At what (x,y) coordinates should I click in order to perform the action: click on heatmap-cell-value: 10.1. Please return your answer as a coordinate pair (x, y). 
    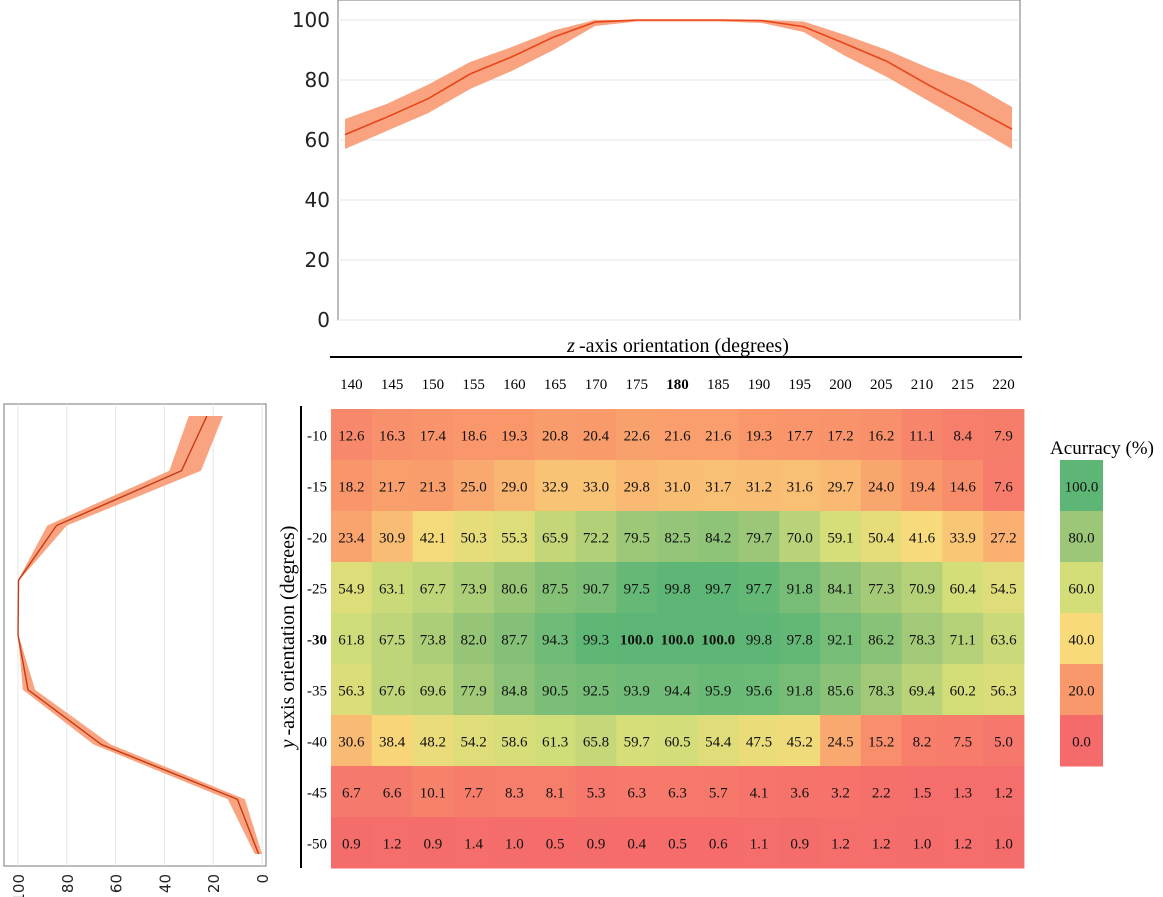
    Looking at the image, I should click on (433, 794).